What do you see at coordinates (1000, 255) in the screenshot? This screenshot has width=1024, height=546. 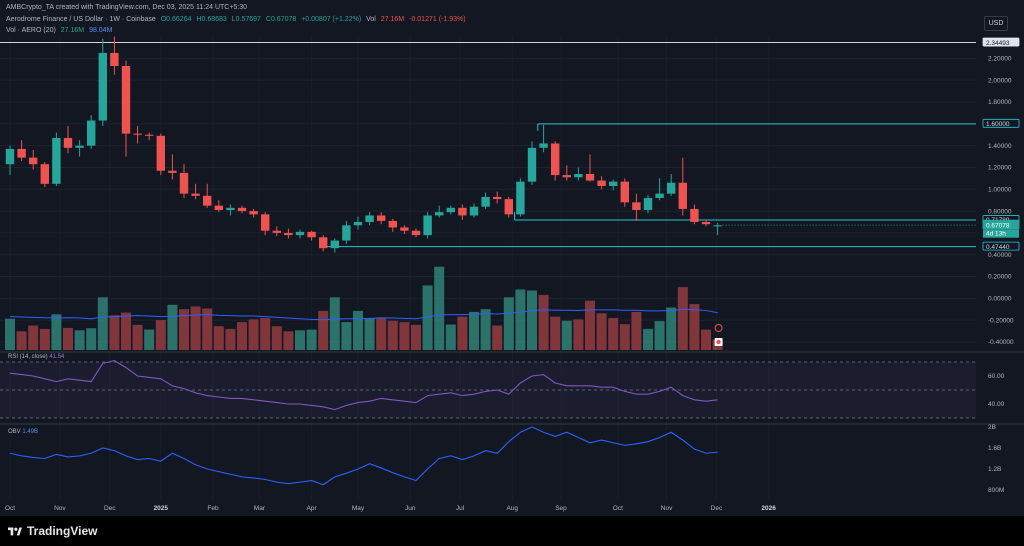 I see `price-tick-label: 0.40000` at bounding box center [1000, 255].